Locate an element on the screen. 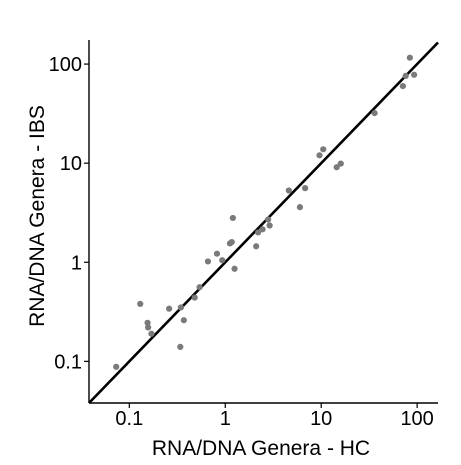  x-axis-title: RNA/DNA Genera - HC is located at coordinates (261, 448).